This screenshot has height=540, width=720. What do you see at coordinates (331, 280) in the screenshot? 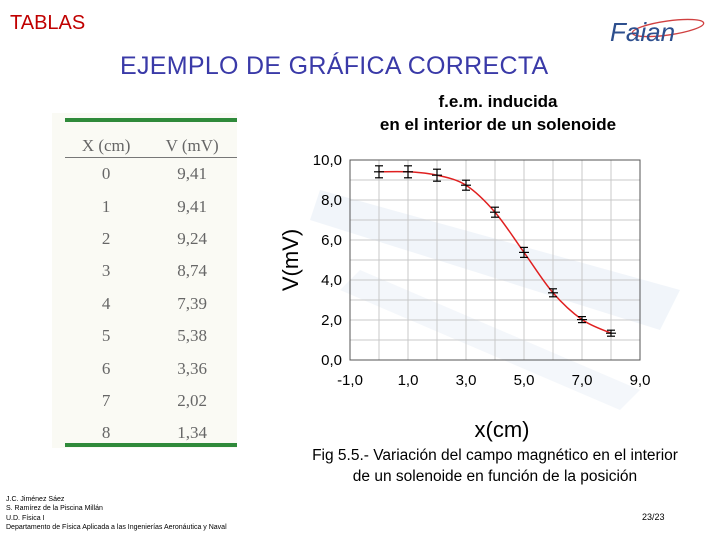
I see `y-tick-label: 4,0` at bounding box center [331, 280].